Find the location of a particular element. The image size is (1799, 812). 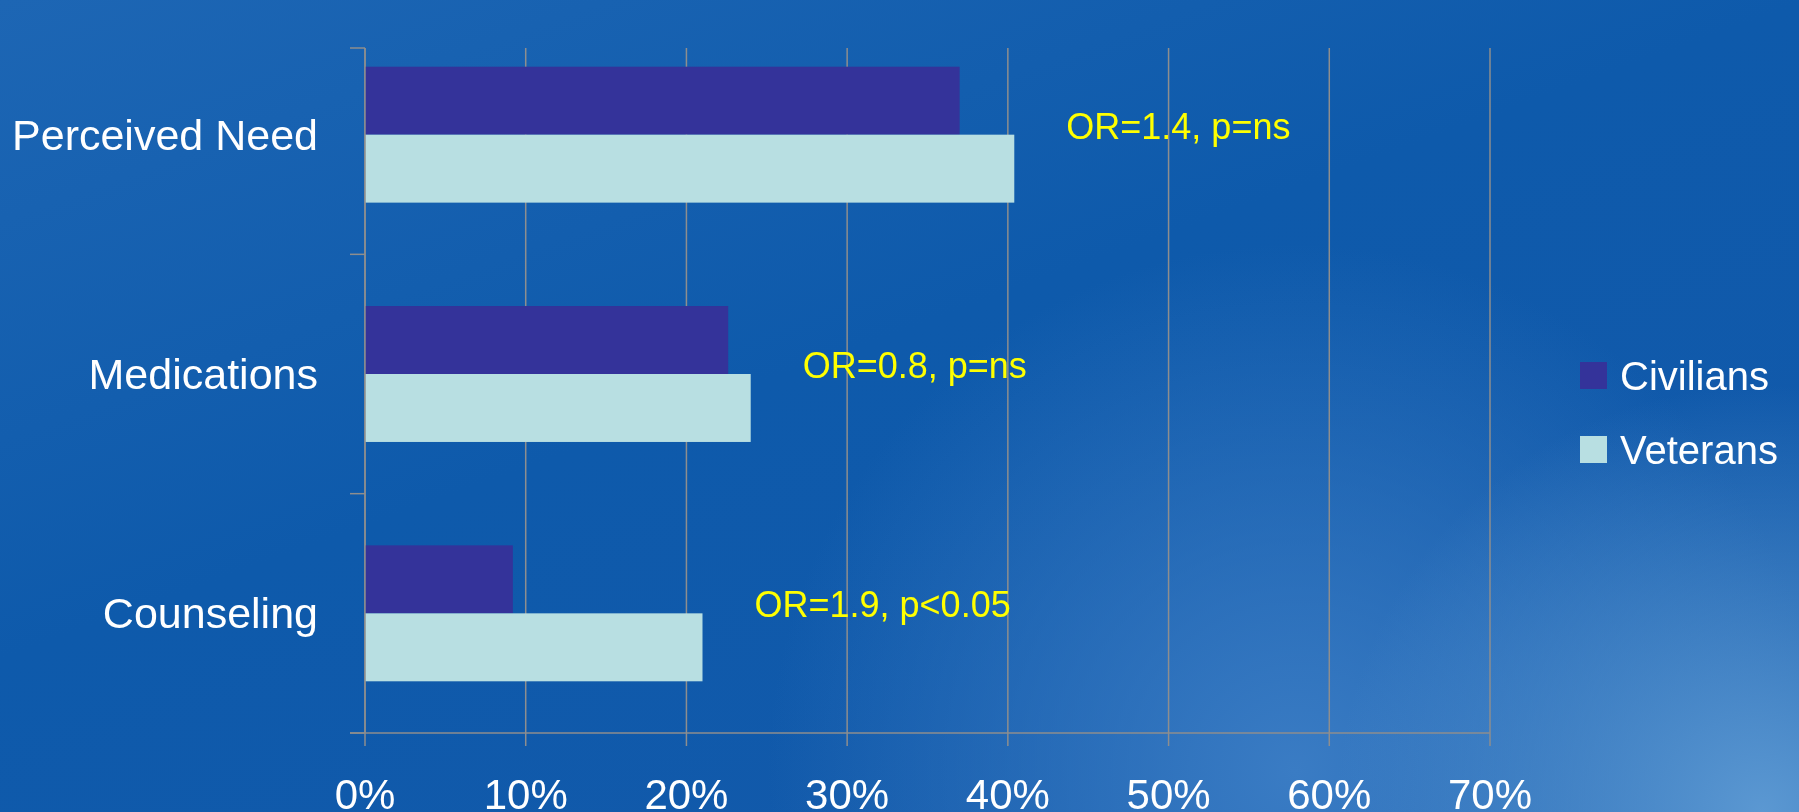

x-tick-label: 60% is located at coordinates (1329, 791).